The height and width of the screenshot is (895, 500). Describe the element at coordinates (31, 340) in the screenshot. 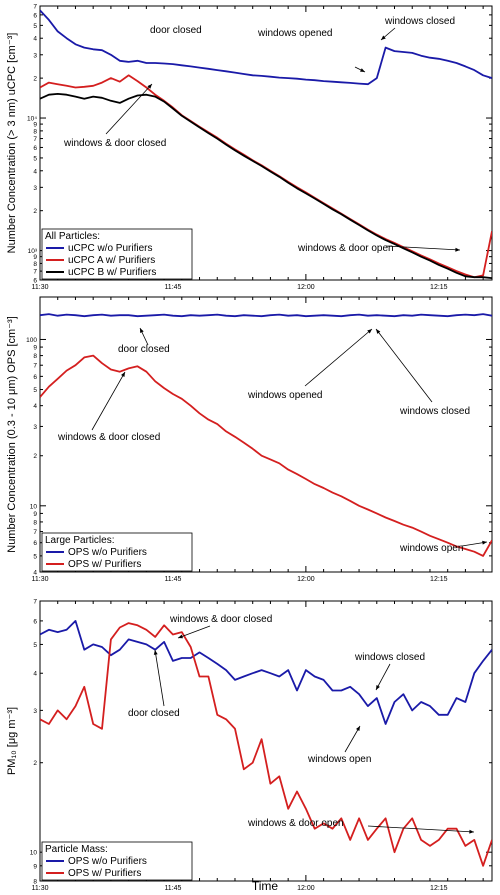

I see `y-tick-label: 100` at that location.